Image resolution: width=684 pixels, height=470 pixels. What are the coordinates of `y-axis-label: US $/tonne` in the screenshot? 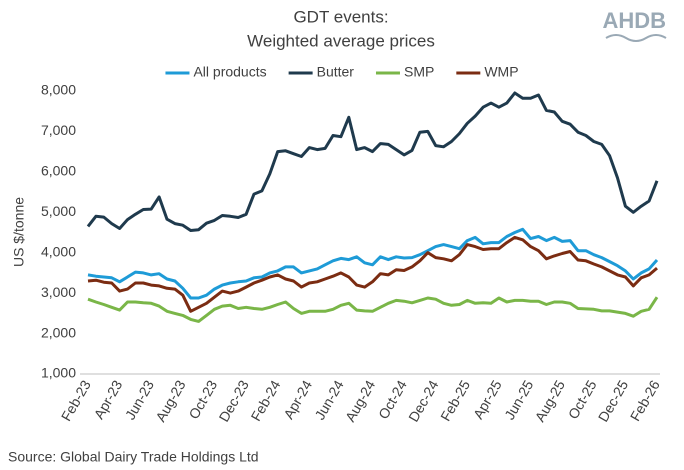 It's located at (19, 232).